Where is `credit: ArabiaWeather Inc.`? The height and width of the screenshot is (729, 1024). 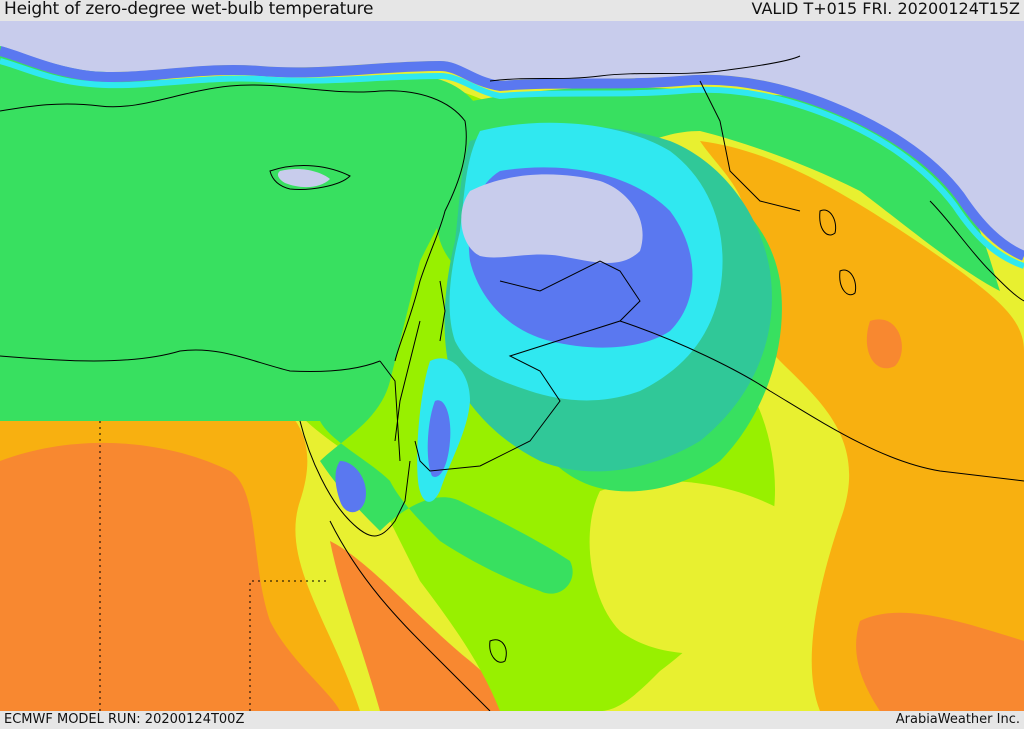
credit: ArabiaWeather Inc. is located at coordinates (957, 719).